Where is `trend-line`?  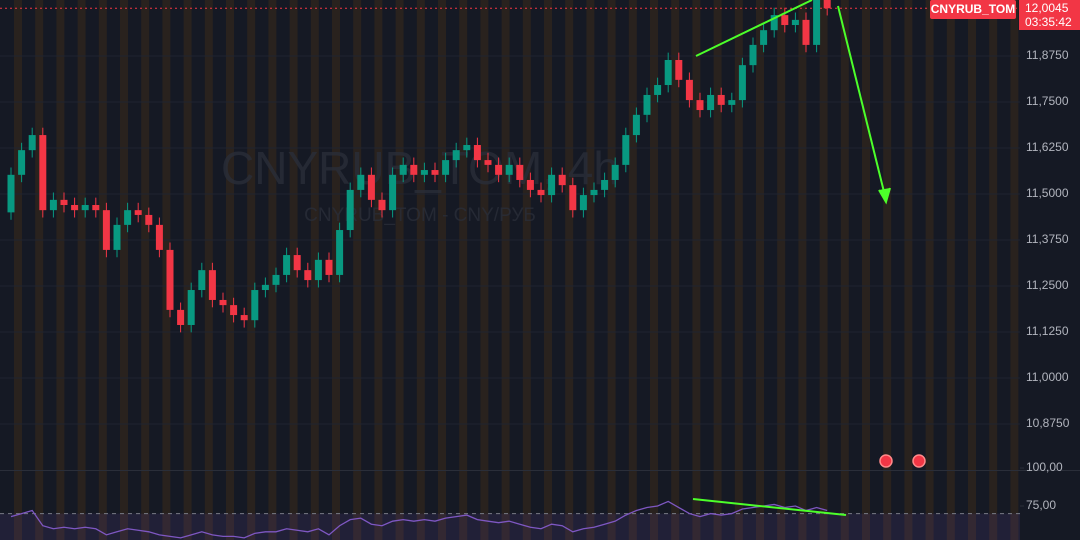 trend-line is located at coordinates (754, 28).